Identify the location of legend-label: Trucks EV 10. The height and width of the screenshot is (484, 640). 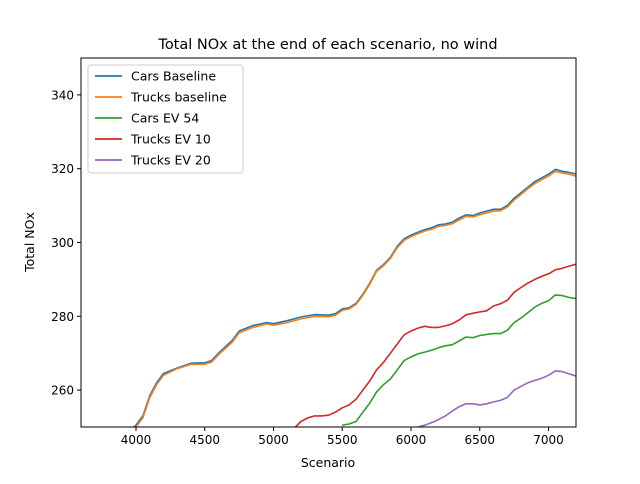
(170, 139).